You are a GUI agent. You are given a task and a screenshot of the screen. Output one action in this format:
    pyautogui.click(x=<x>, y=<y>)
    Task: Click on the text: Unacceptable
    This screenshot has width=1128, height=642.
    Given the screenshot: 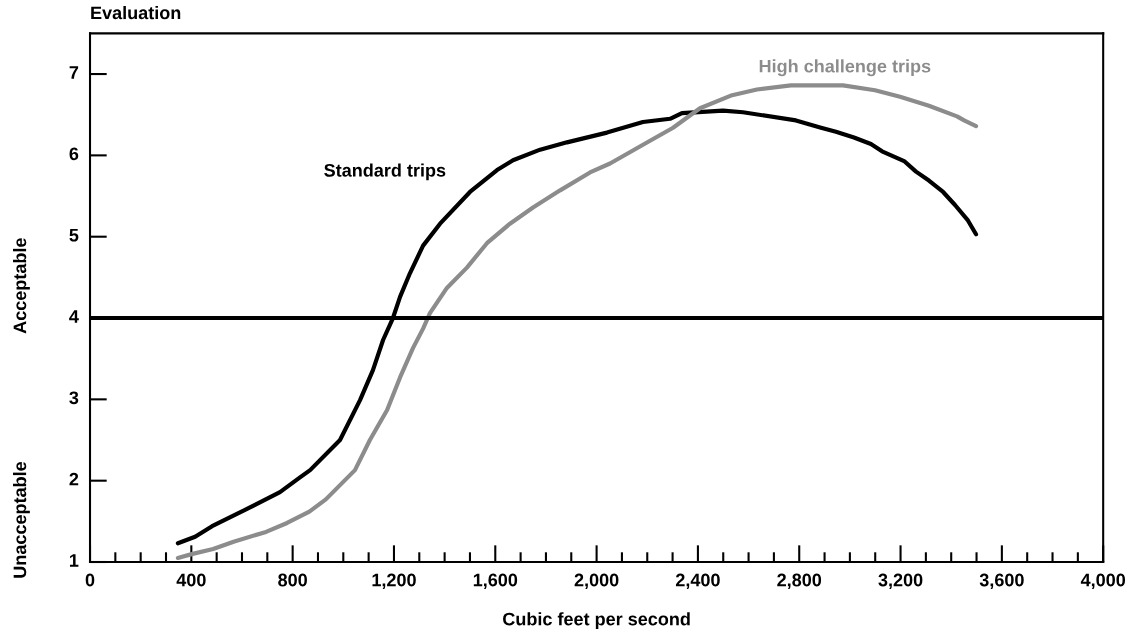 What is the action you would take?
    pyautogui.click(x=21, y=519)
    